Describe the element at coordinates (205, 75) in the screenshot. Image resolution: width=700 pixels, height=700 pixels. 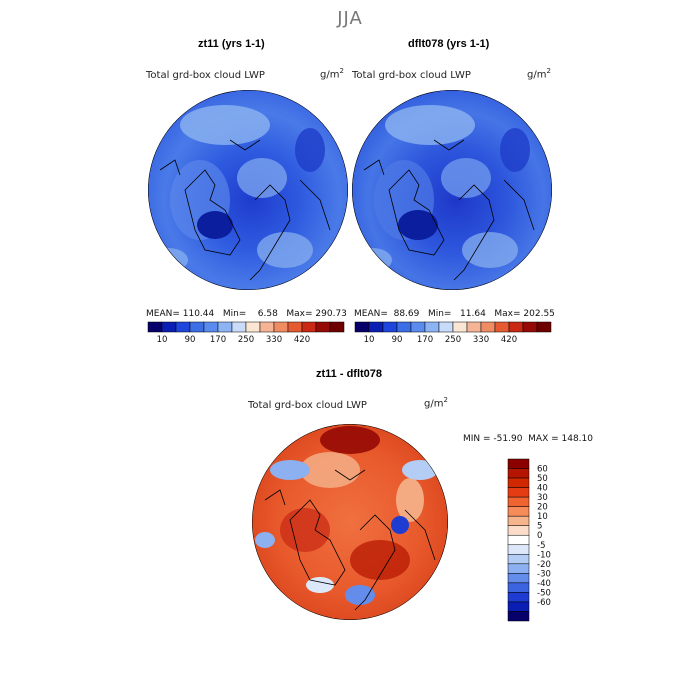
I see `variable-label-zt11: Total grd-box cloud LWP` at that location.